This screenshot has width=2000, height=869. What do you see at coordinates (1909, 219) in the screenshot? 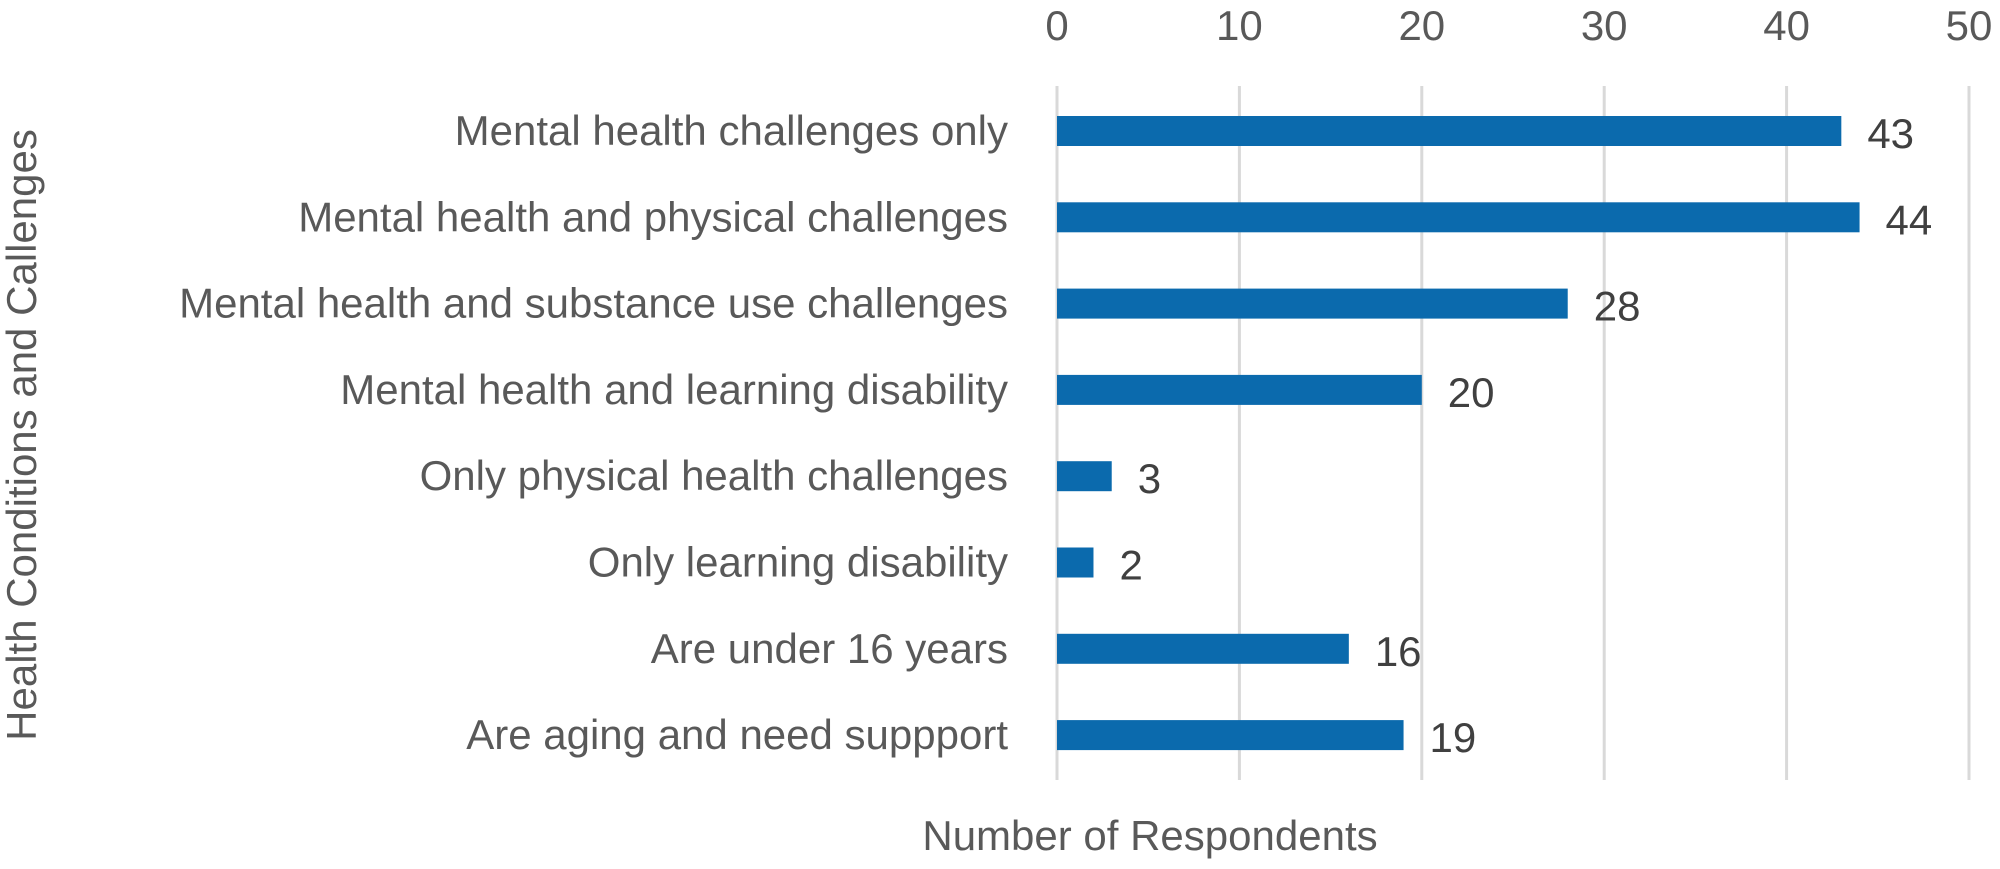
I see `data-label: 44` at bounding box center [1909, 219].